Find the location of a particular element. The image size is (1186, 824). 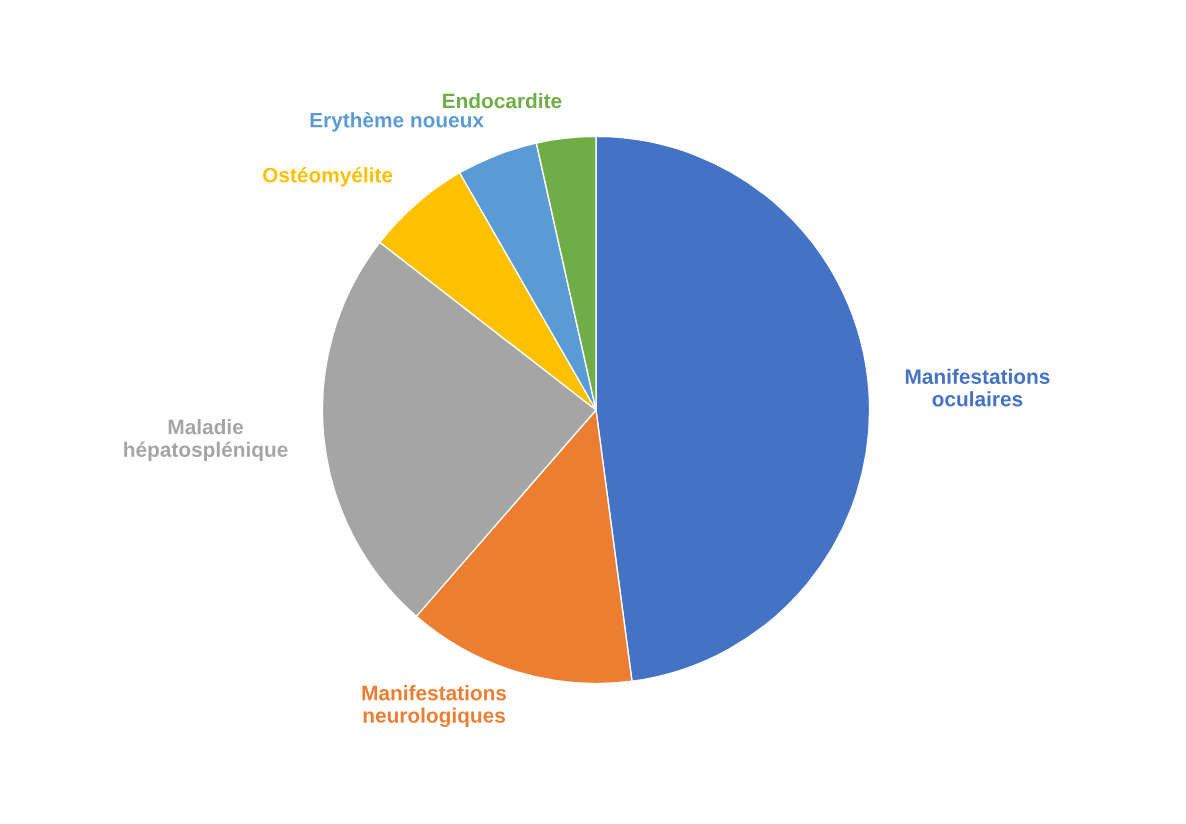

slice-label: Maladie hépatosplénique is located at coordinates (206, 440).